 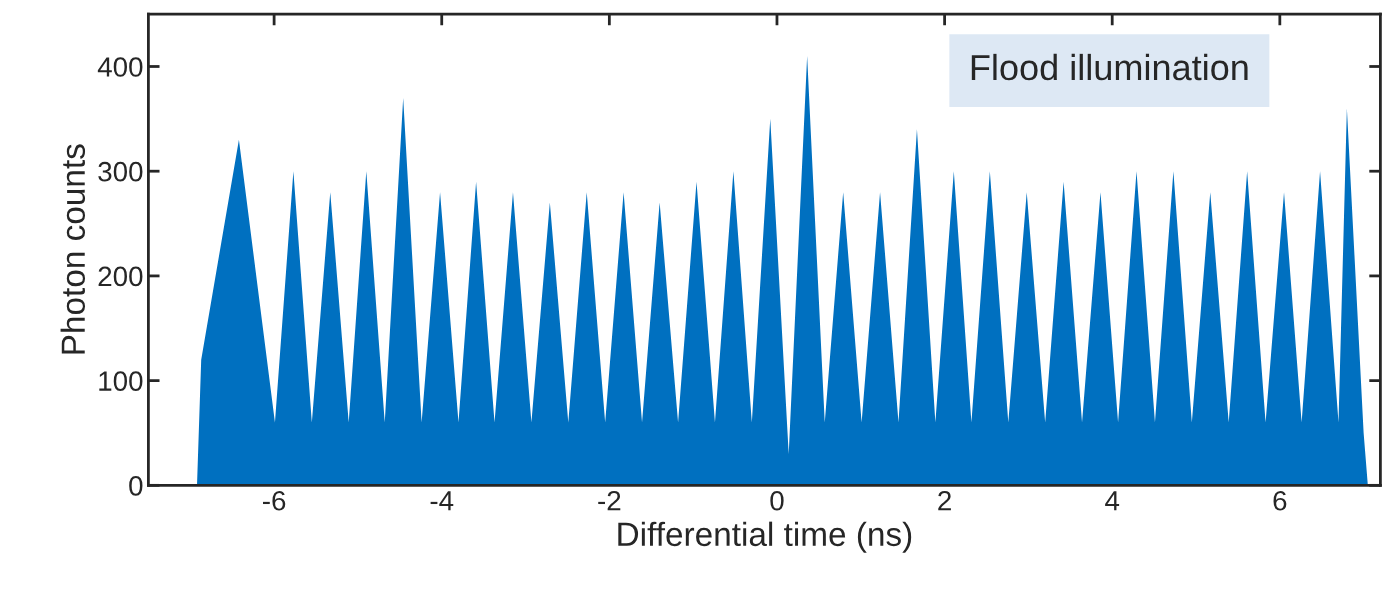 I want to click on annotation: Flood illumination, so click(x=1109, y=67).